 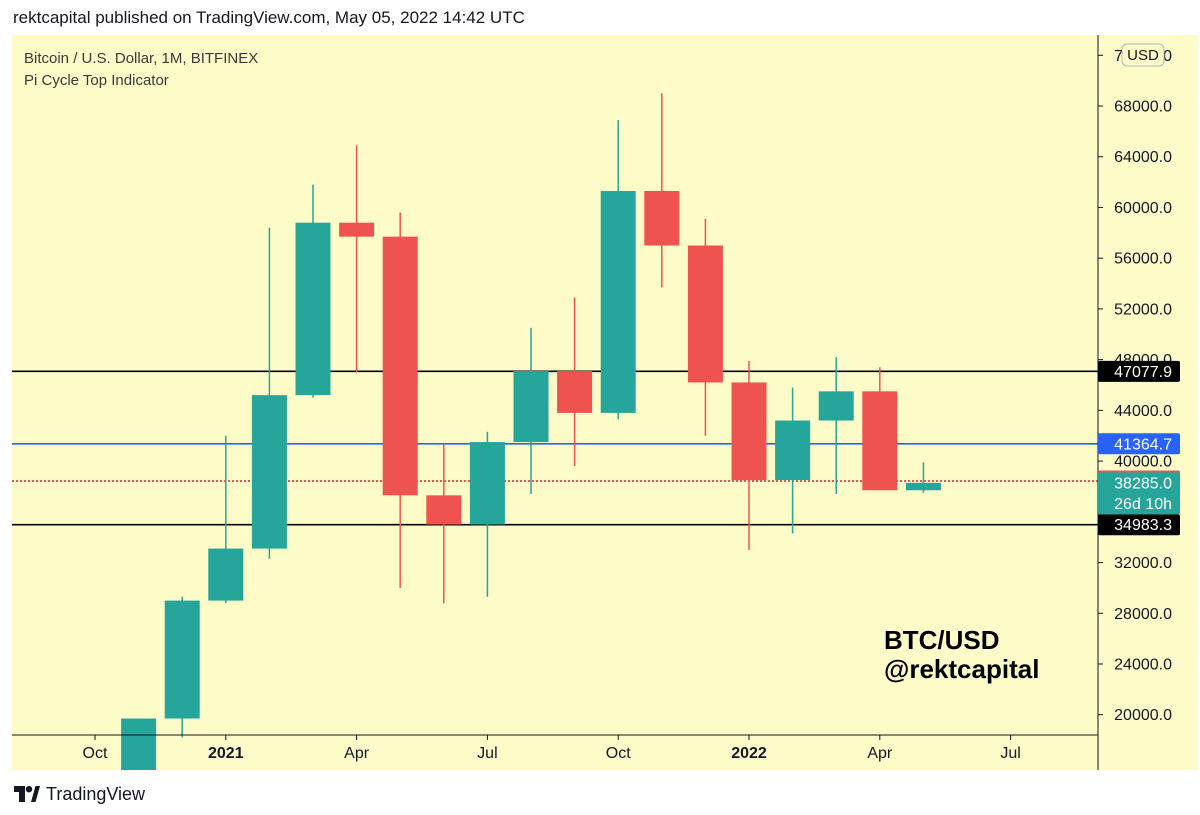 I want to click on watermark-text: BTC/USD @rektcapital, so click(x=961, y=655).